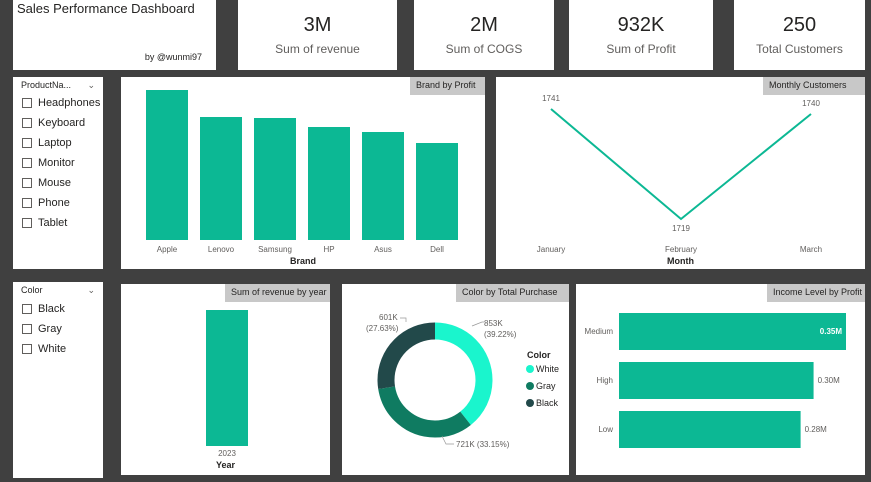 This screenshot has width=871, height=482. Describe the element at coordinates (484, 49) in the screenshot. I see `kpi-label: Sum of COGS` at that location.